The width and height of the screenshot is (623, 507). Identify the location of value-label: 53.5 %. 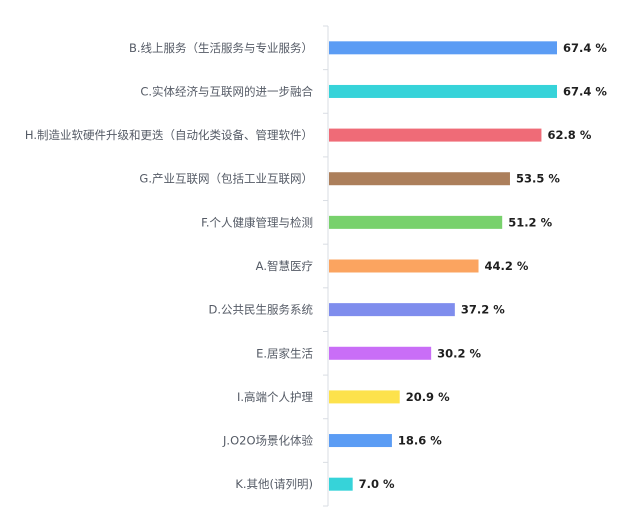
(538, 179).